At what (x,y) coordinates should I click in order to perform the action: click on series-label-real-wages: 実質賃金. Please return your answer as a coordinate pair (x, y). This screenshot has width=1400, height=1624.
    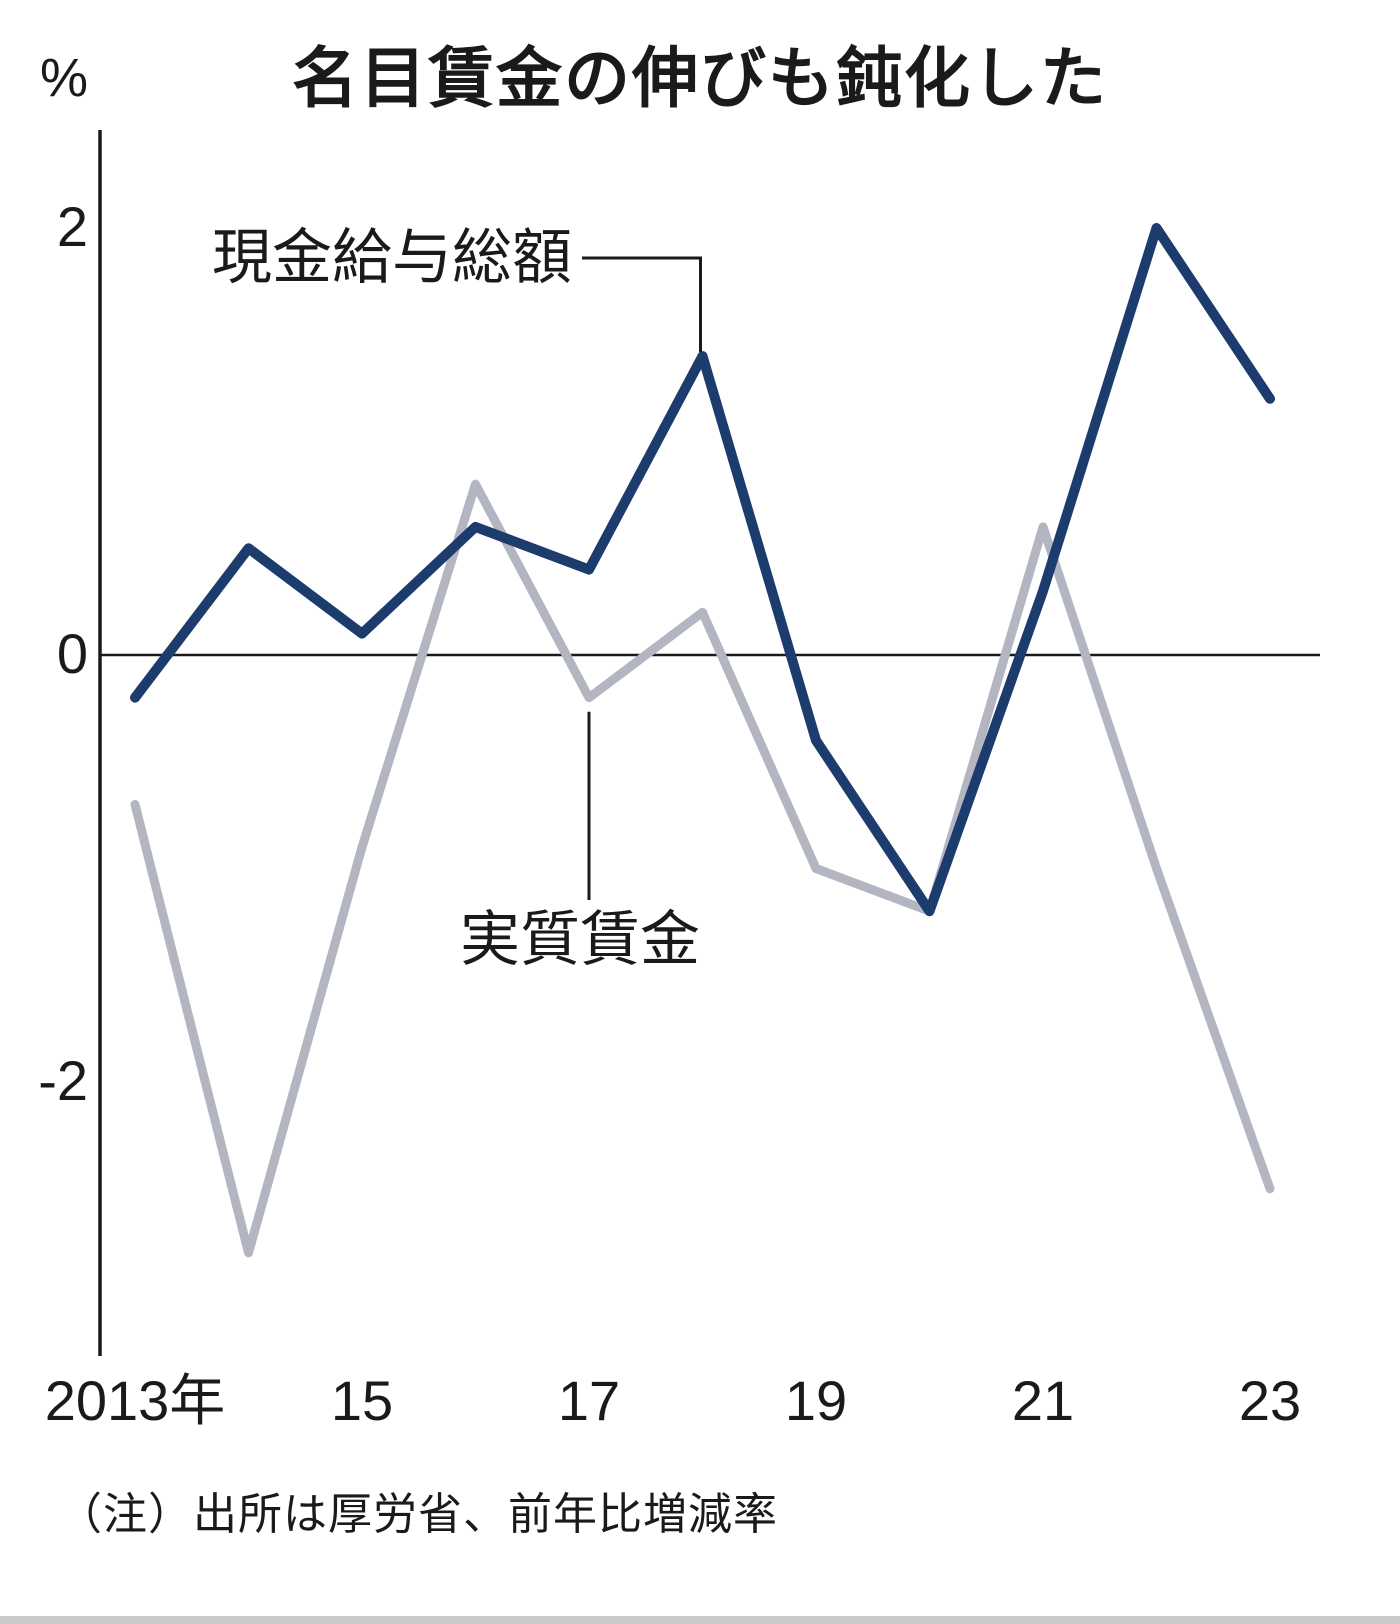
    Looking at the image, I should click on (580, 939).